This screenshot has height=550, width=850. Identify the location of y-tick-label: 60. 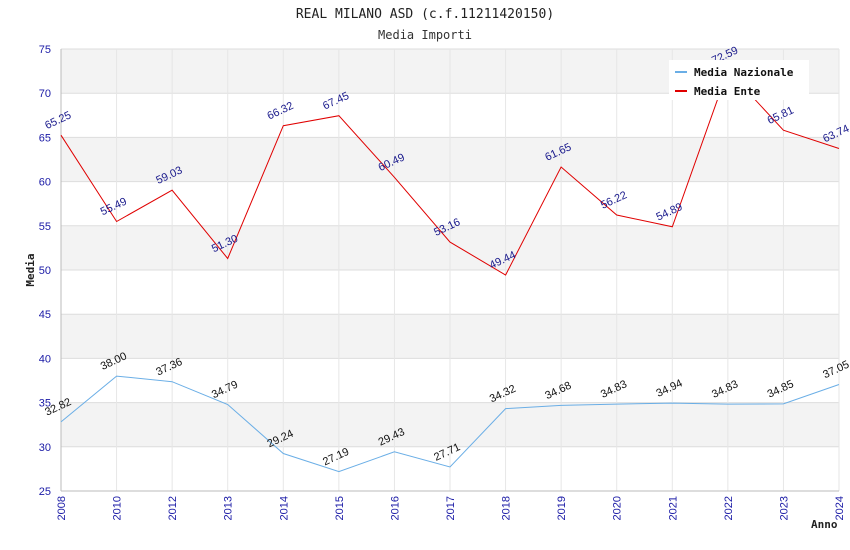
(45, 183).